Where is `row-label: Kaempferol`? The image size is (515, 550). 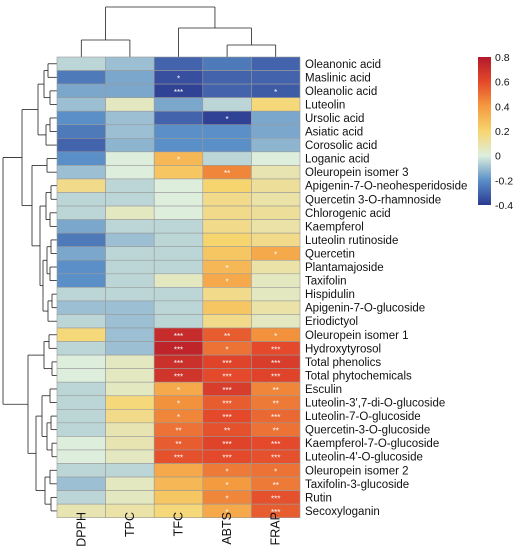 row-label: Kaempferol is located at coordinates (334, 227).